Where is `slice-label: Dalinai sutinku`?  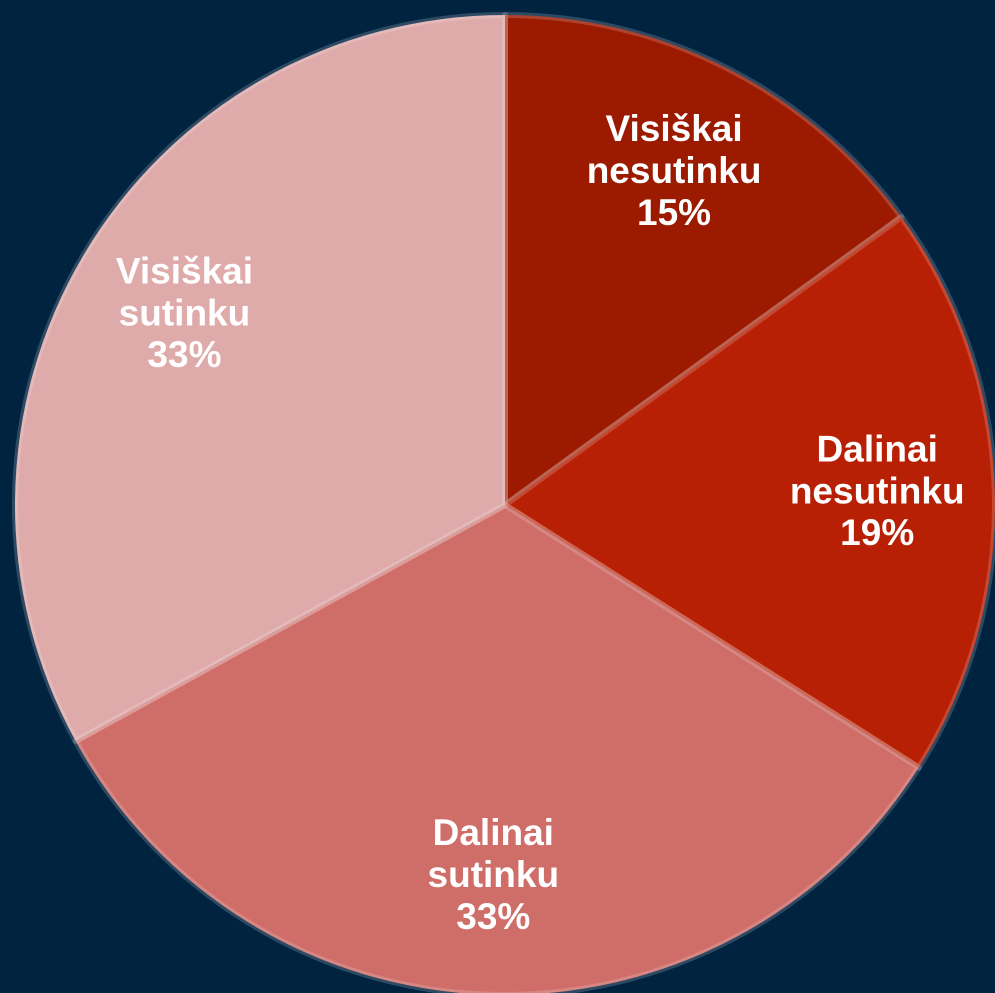
slice-label: Dalinai sutinku is located at coordinates (494, 853).